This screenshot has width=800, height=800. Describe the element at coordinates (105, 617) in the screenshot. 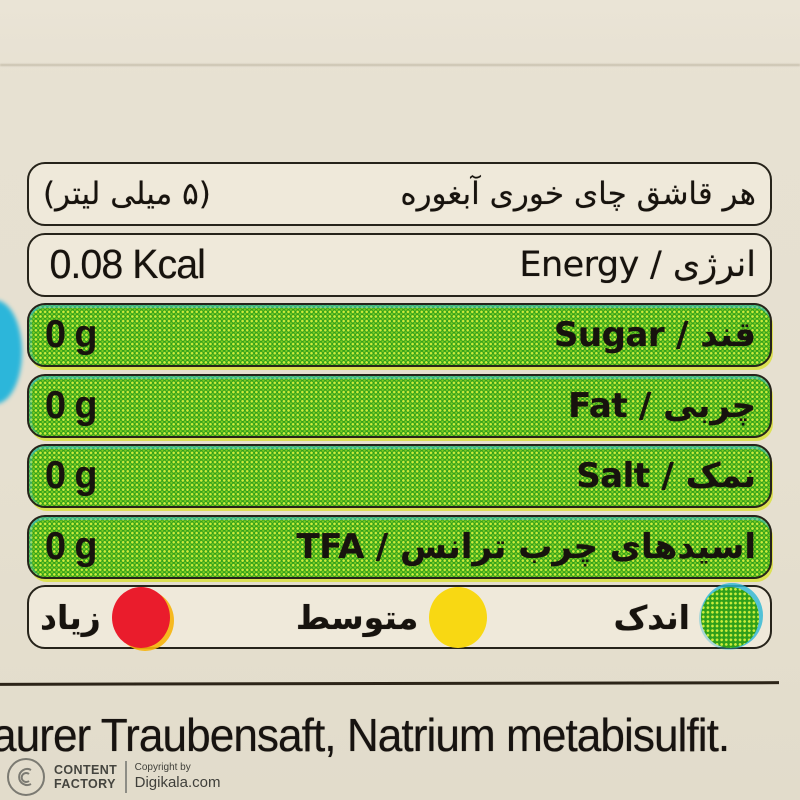

I see `legend-item-high: زیاد` at that location.